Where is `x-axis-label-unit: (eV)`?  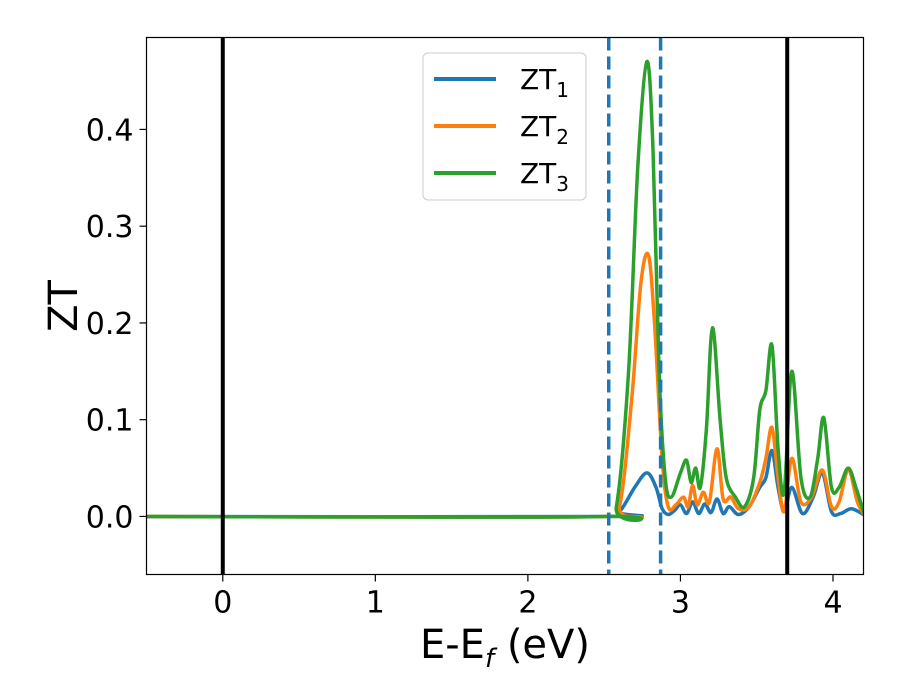
x-axis-label-unit: (eV) is located at coordinates (542, 645).